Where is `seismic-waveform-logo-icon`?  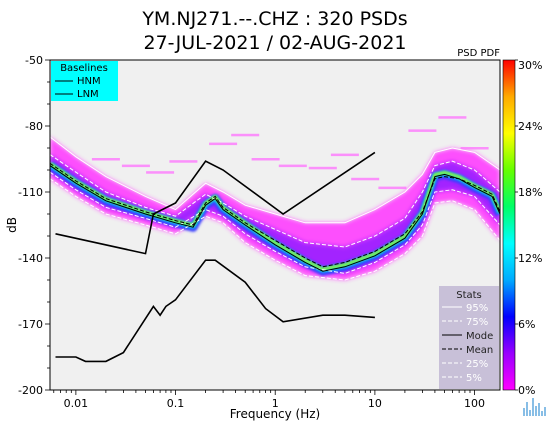
seismic-waveform-logo-icon is located at coordinates (534, 407).